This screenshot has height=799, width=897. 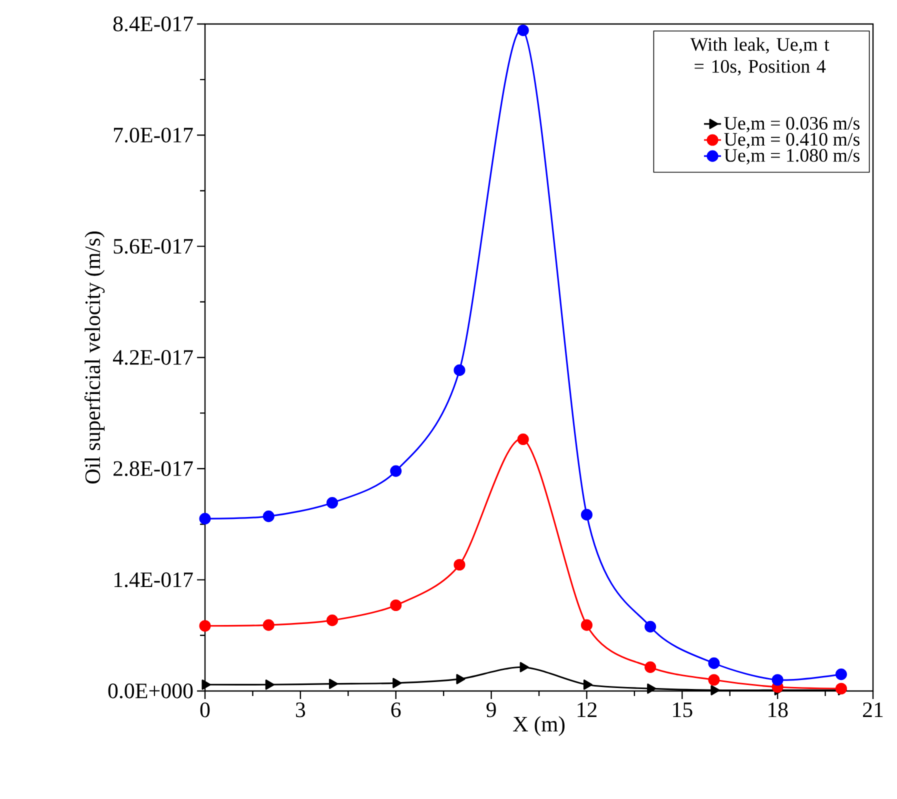 What do you see at coordinates (792, 124) in the screenshot?
I see `legend-label: Ue,m = 0.036 m/s` at bounding box center [792, 124].